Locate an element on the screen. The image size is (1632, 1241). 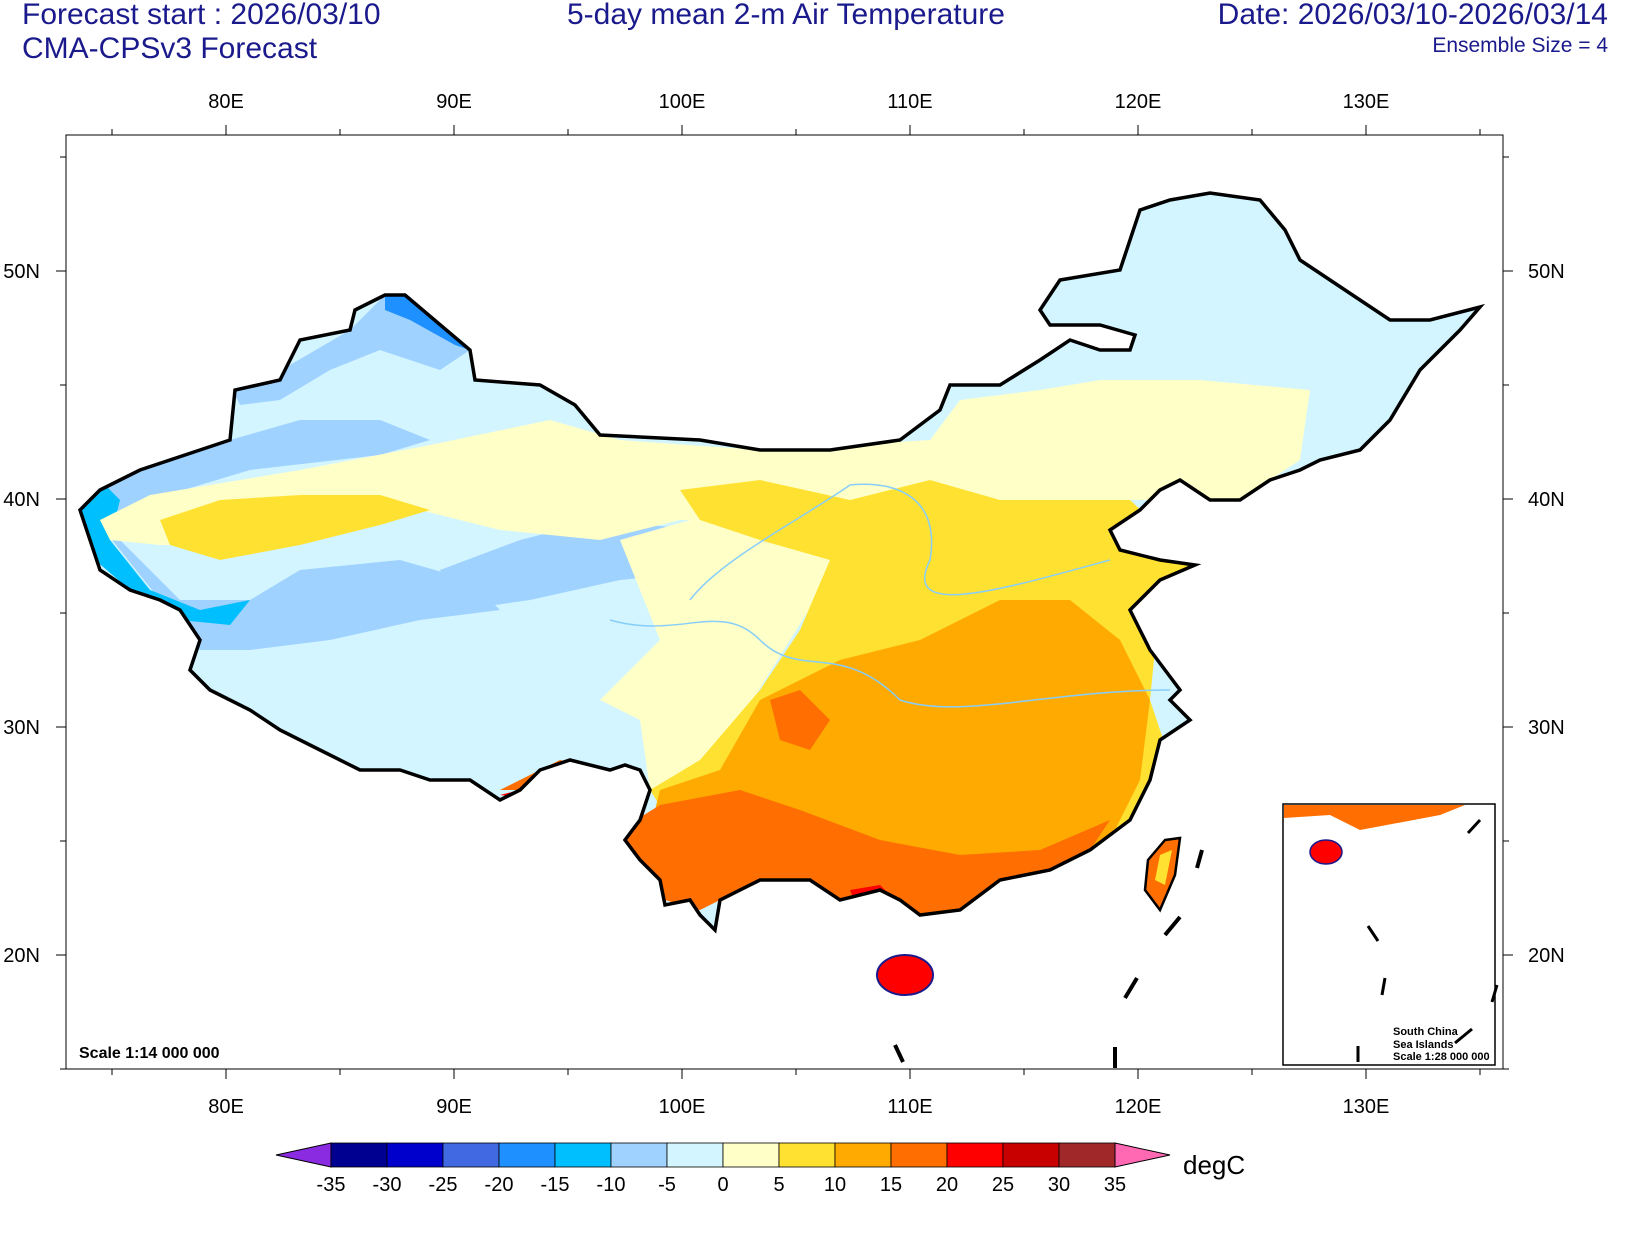
band-5-10-xinjiang-basin is located at coordinates (295, 527).